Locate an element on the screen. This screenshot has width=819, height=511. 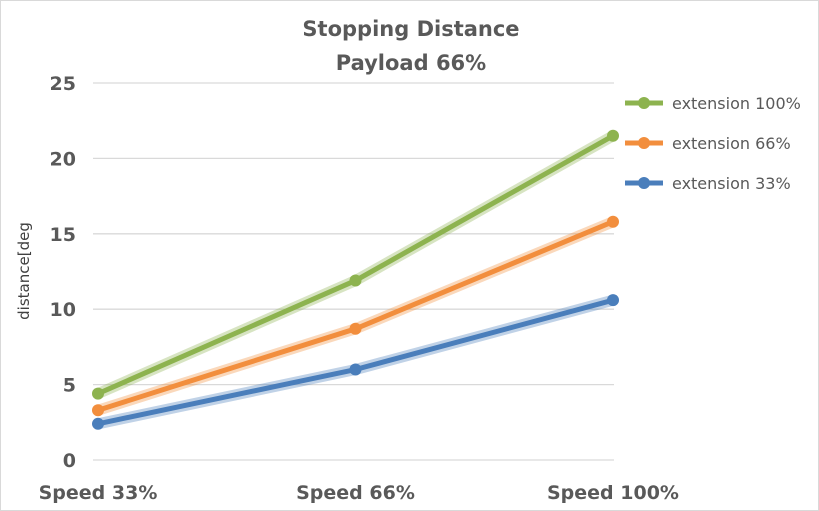
chart-title-line1: Stopping Distance is located at coordinates (410, 29).